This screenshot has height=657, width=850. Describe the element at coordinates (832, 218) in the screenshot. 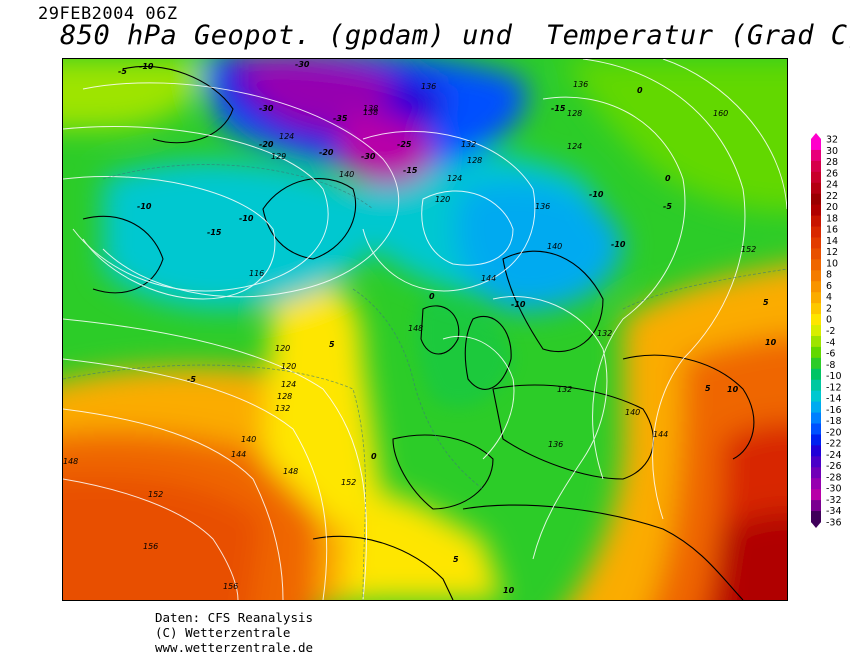

I see `legend-tick-label: 18` at that location.